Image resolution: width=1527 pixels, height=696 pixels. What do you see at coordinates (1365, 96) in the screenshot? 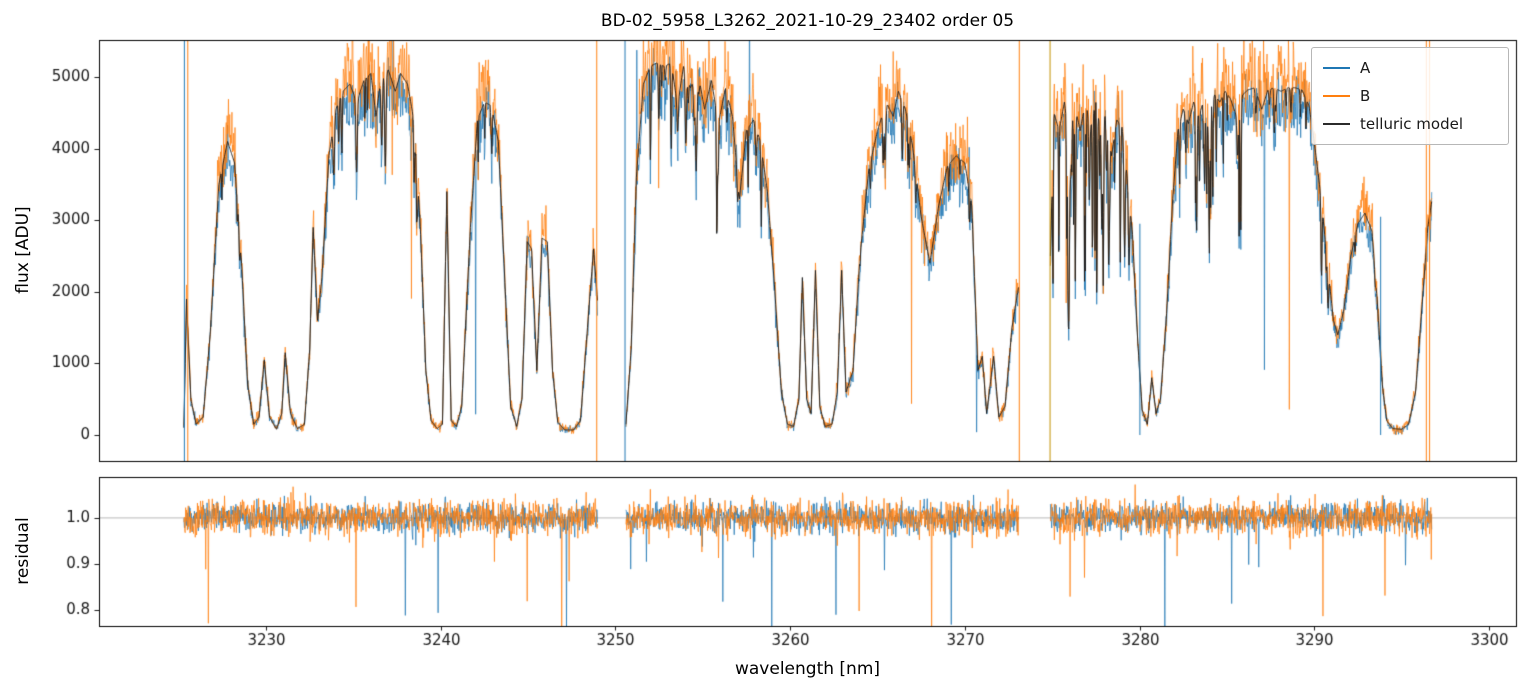
I see `legend-label-b: B` at bounding box center [1365, 96].